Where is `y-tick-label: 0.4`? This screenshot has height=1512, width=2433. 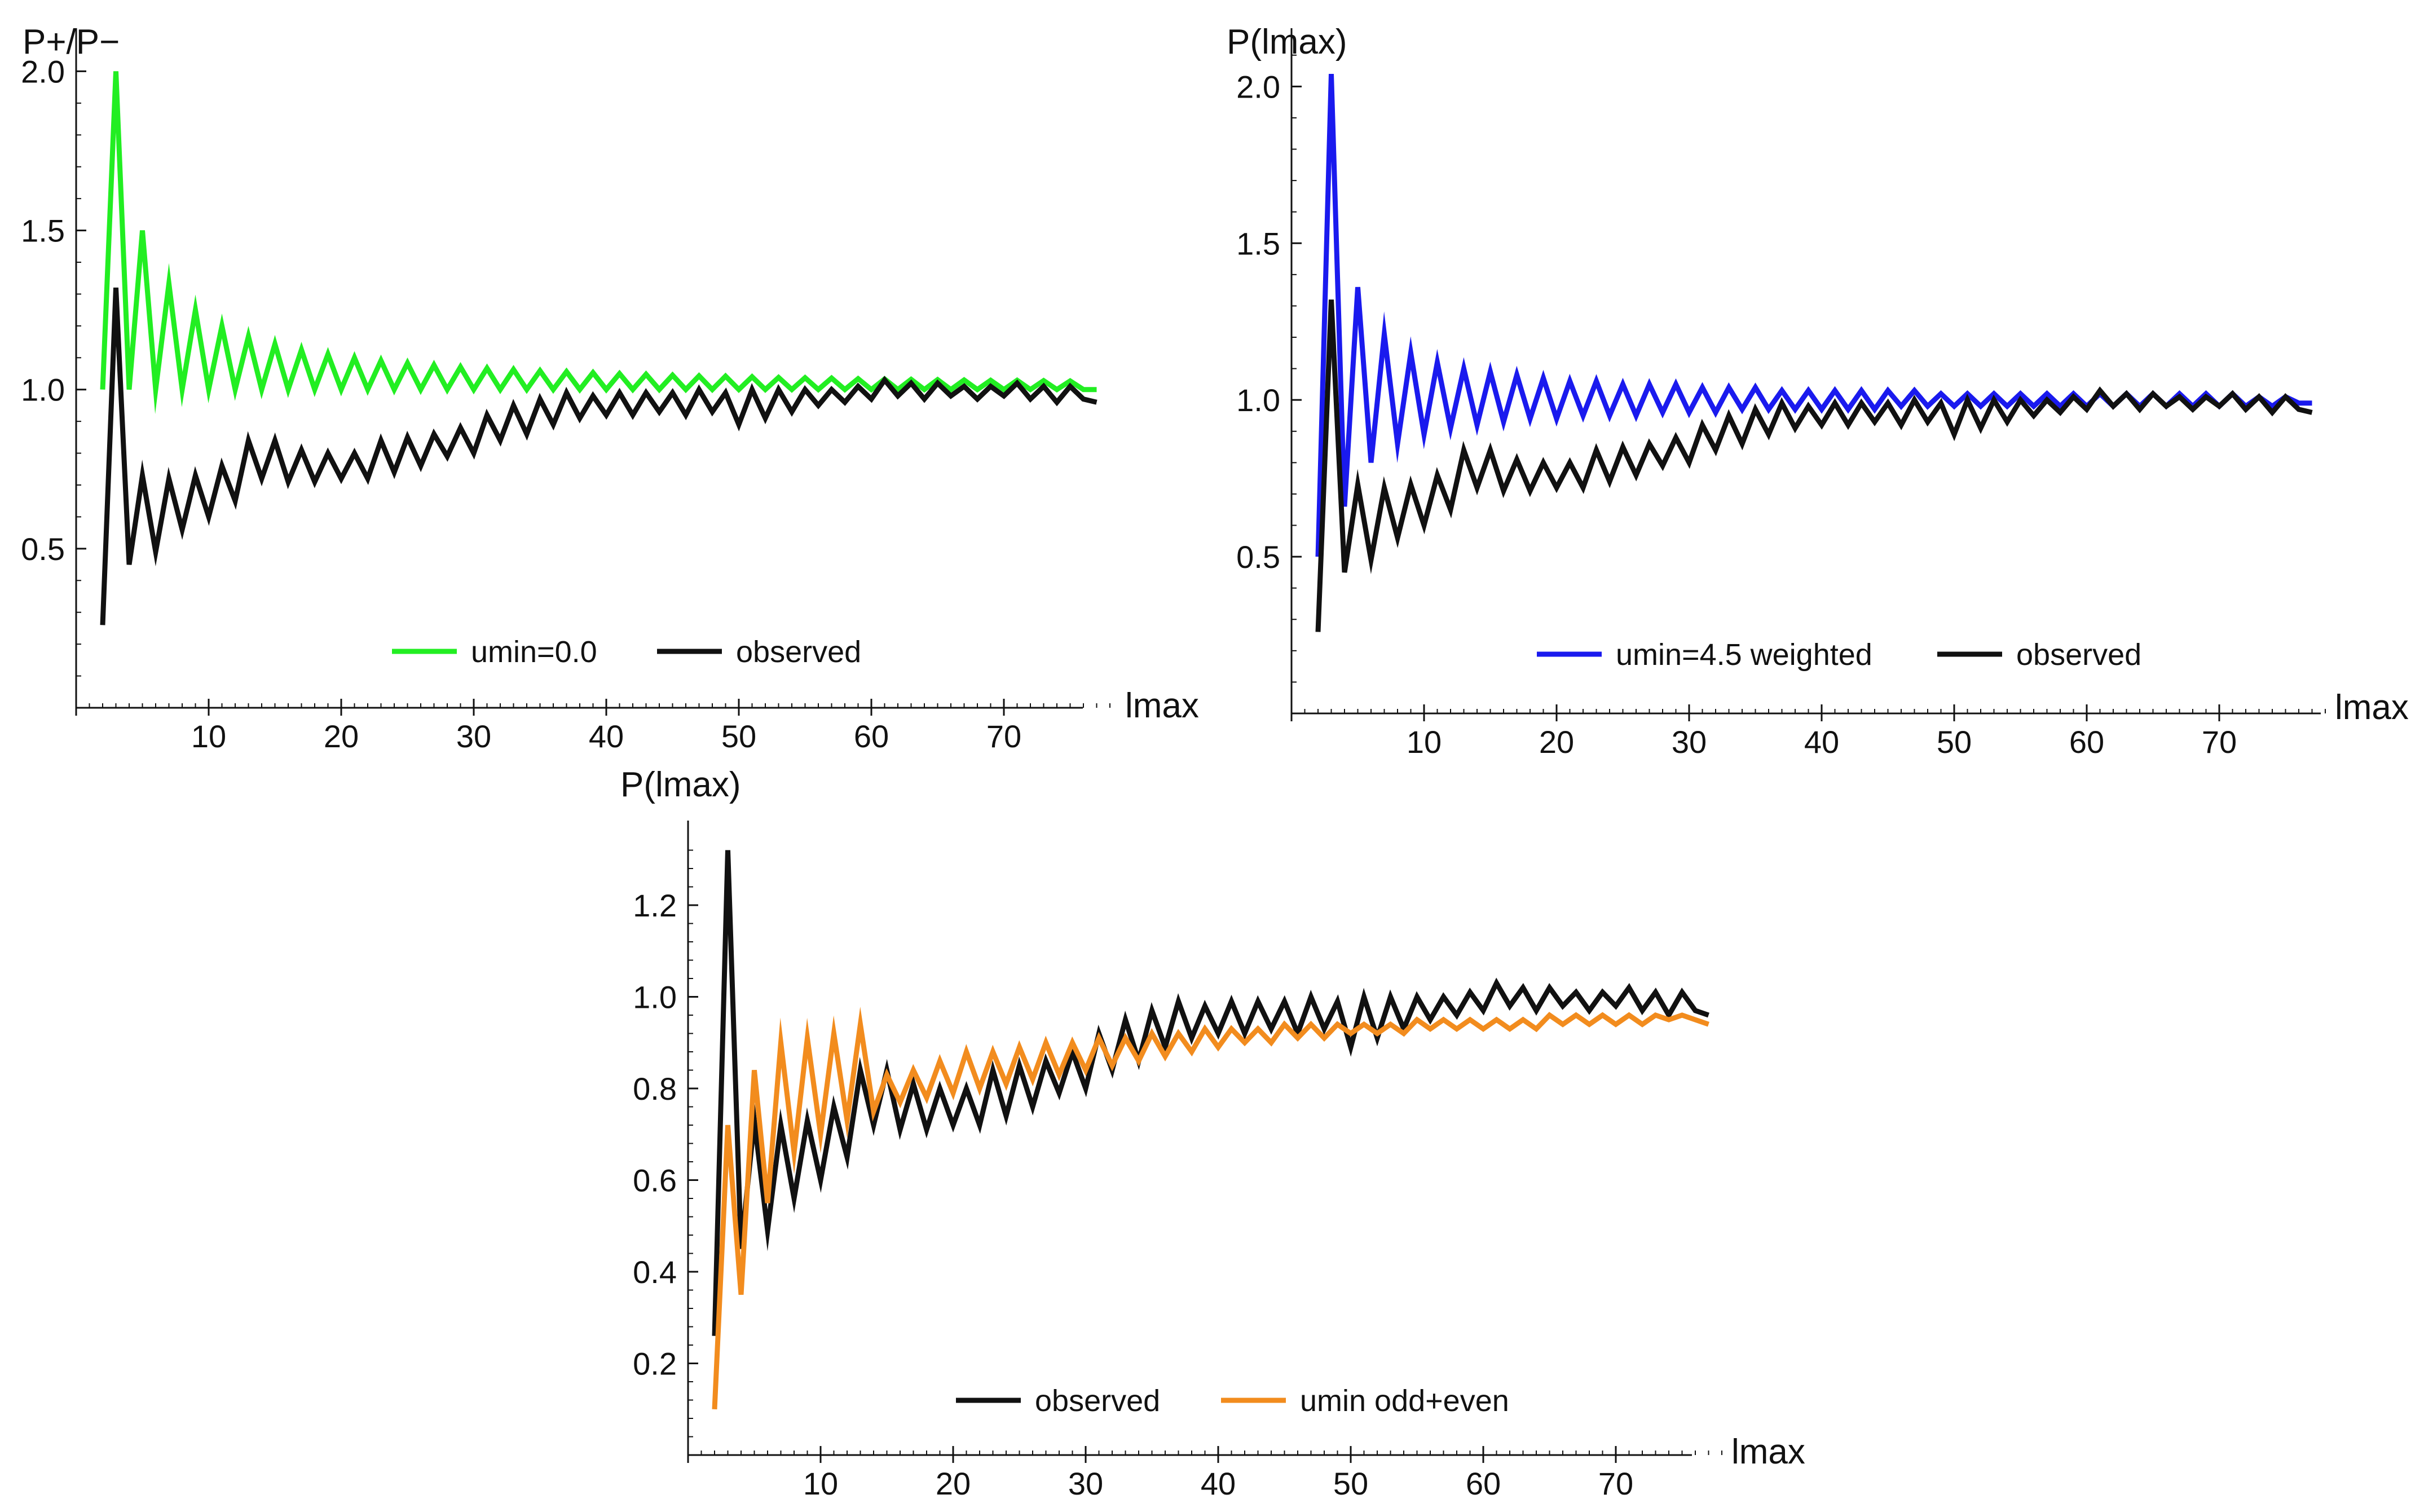 y-tick-label: 0.4 is located at coordinates (655, 1272).